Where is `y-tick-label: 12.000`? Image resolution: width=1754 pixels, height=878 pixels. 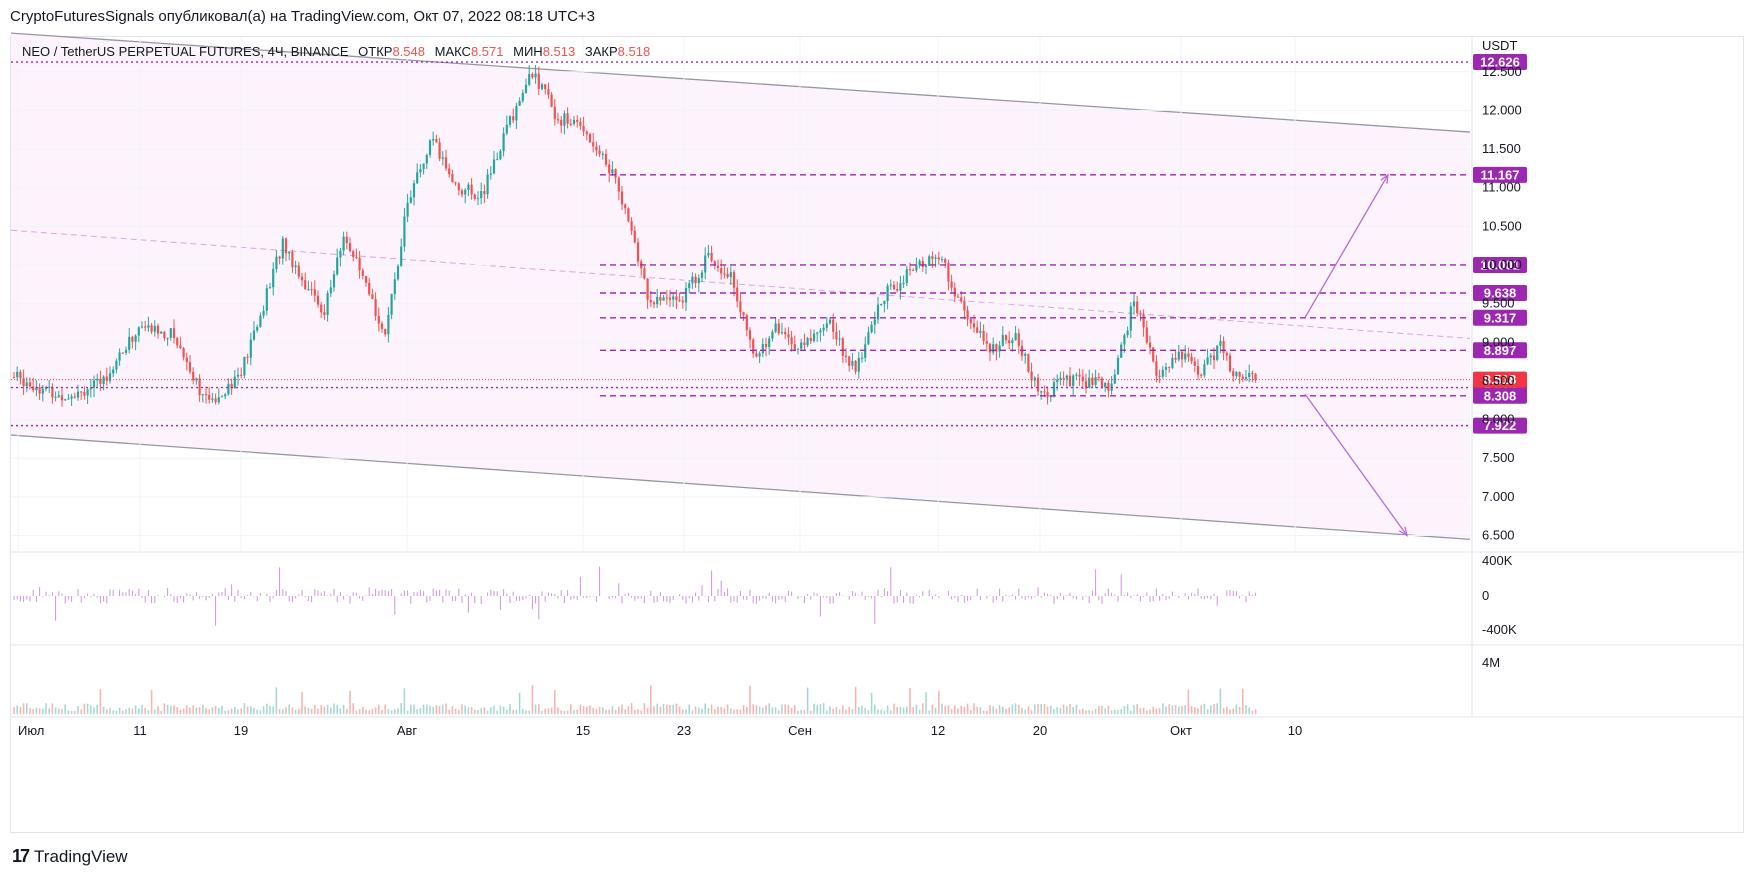
y-tick-label: 12.000 is located at coordinates (1502, 109).